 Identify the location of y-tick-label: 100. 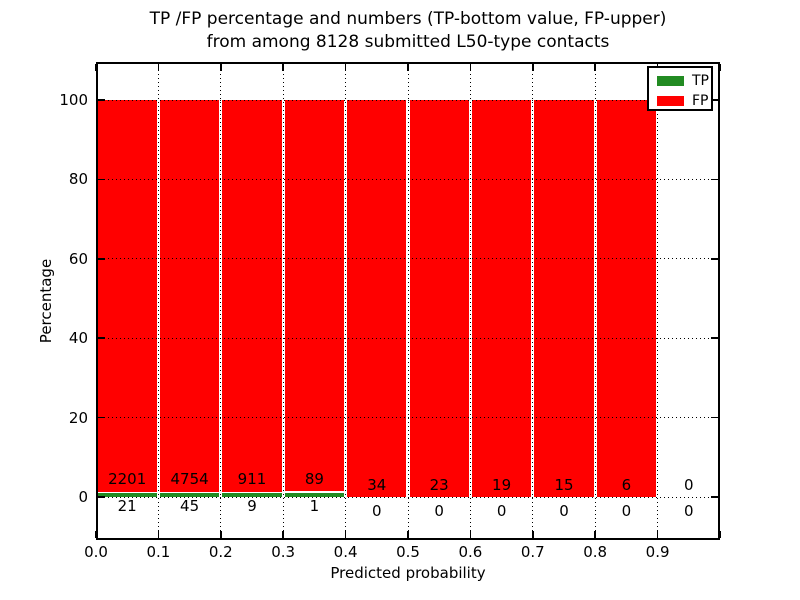
(73, 100).